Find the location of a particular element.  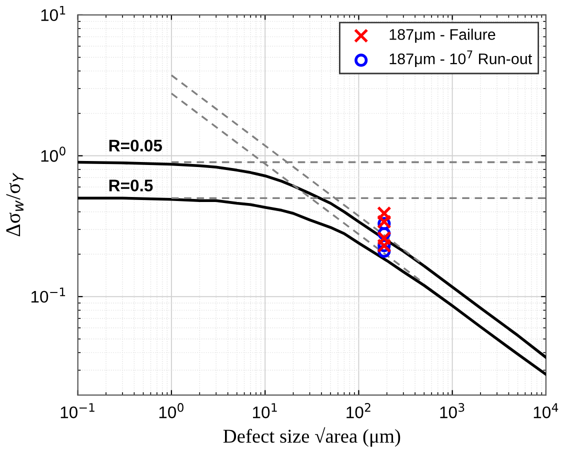

legend-label: 187μm - Failure is located at coordinates (443, 35).